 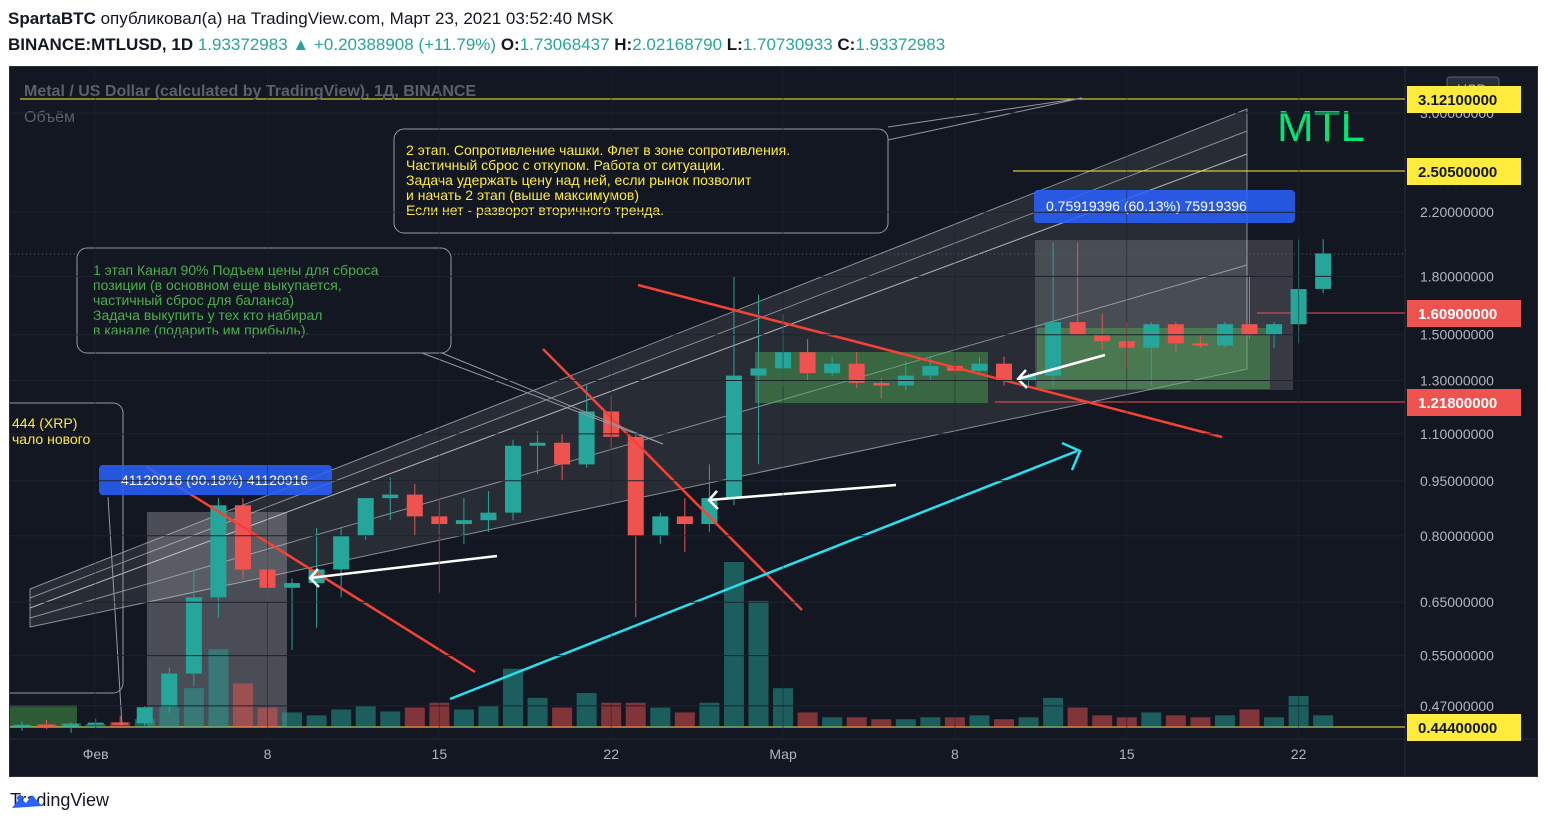 I want to click on low-label: L:, so click(x=734, y=44).